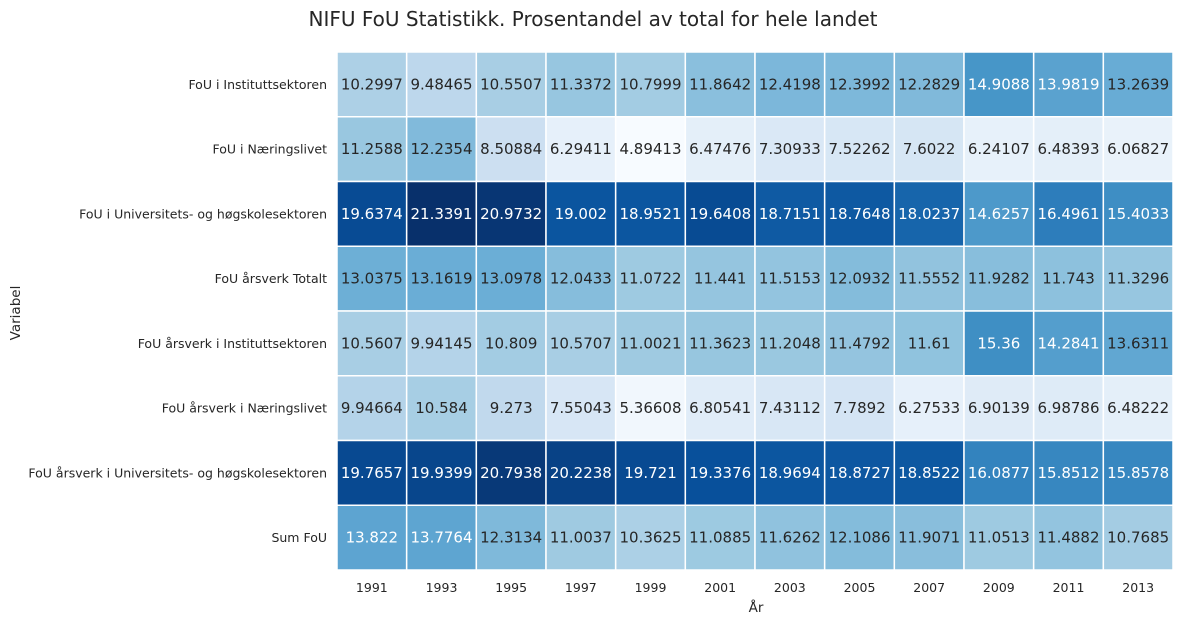  I want to click on cell-value-label: 11.2048, so click(790, 343).